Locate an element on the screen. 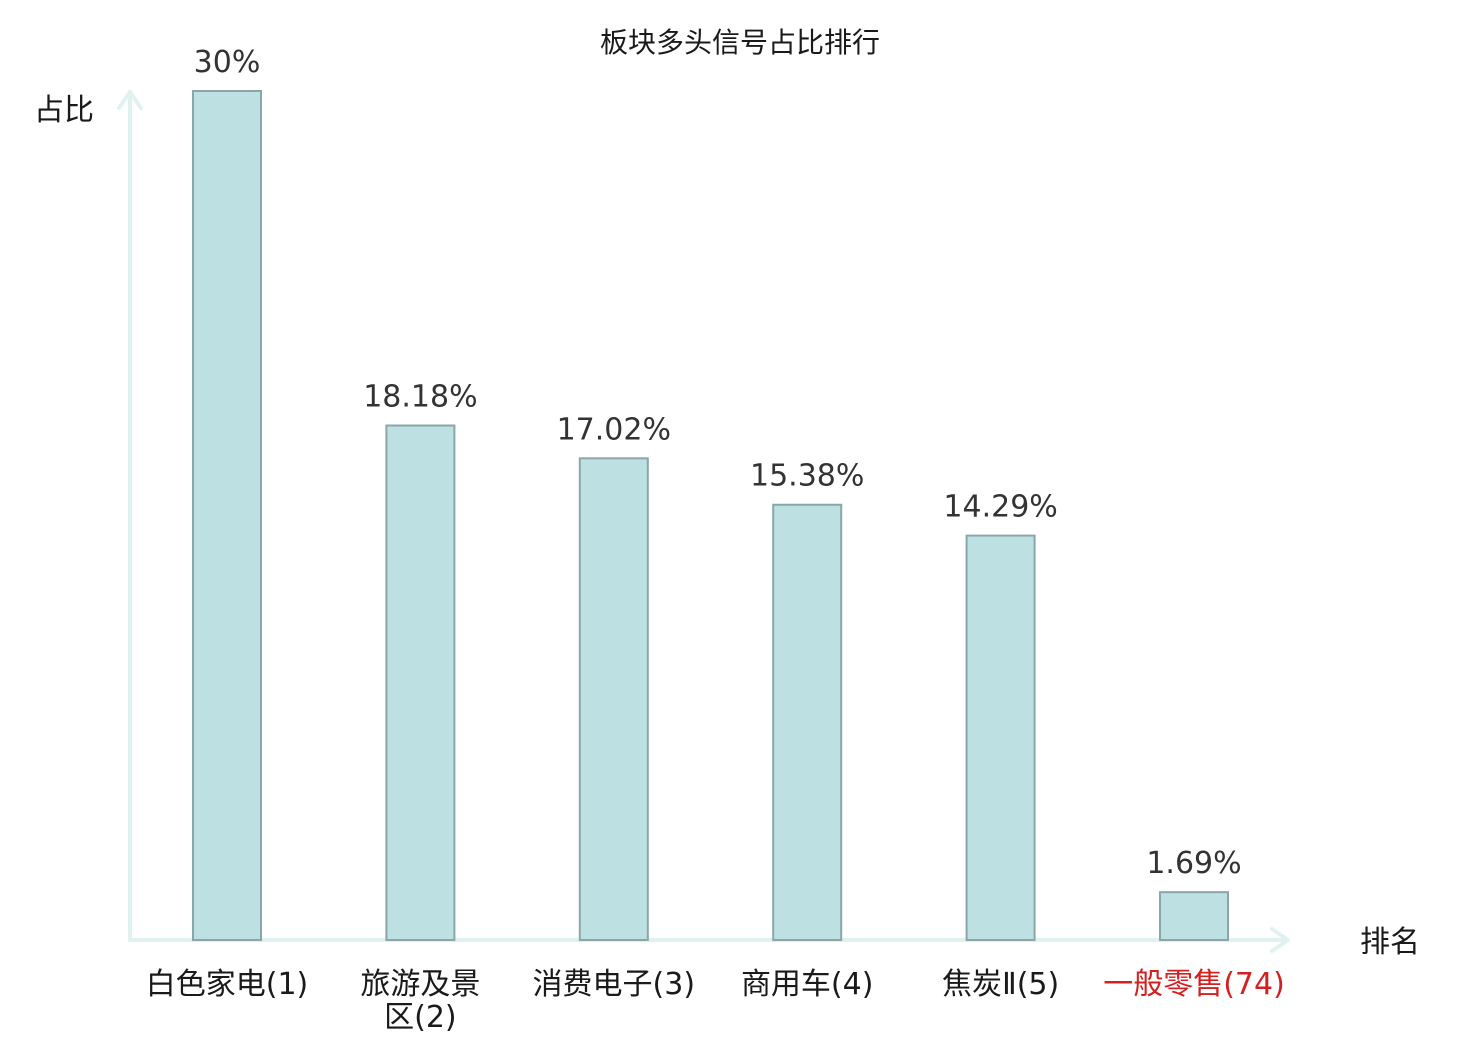  value-label-2: 18.18% is located at coordinates (420, 397).